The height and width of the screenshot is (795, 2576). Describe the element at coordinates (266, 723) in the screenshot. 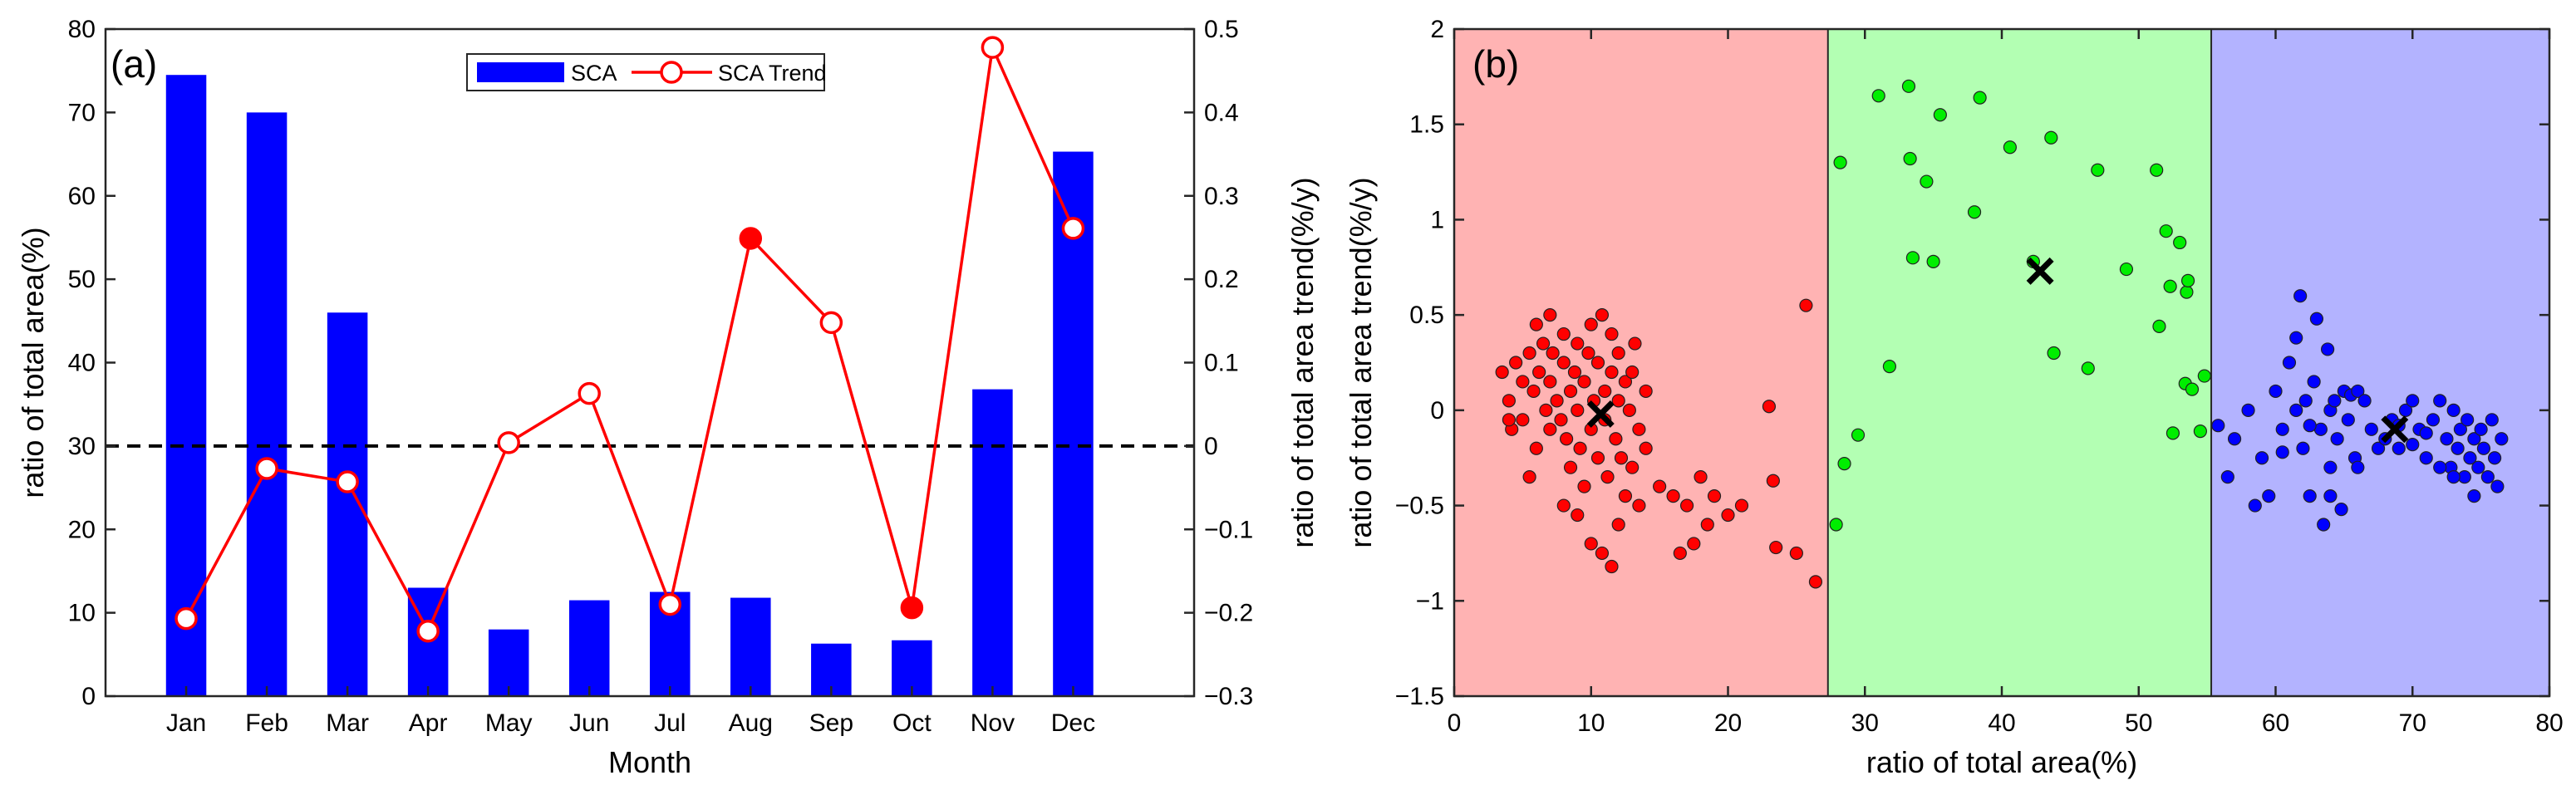

I see `x-tick-label: Feb` at that location.